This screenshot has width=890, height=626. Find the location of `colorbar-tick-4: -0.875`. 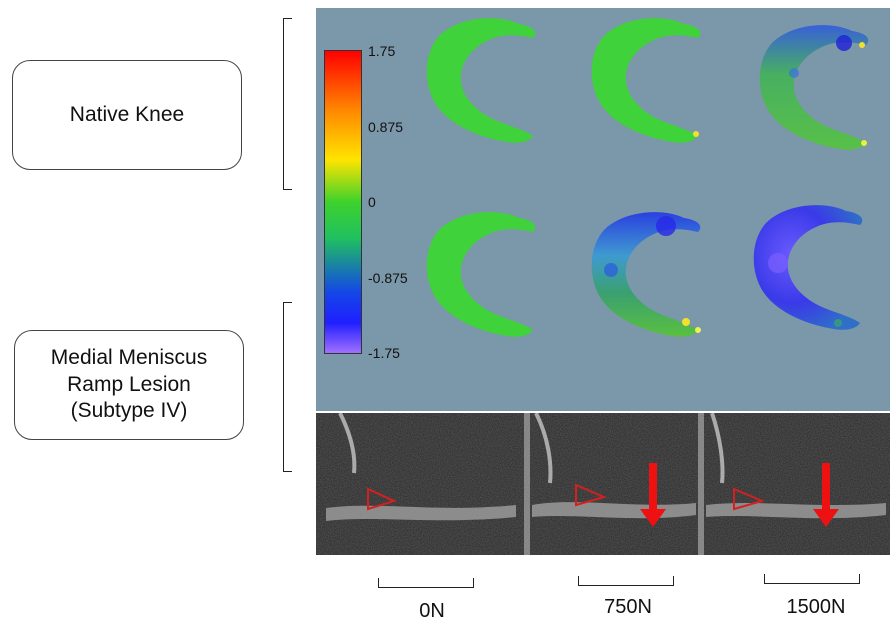

colorbar-tick-4: -0.875 is located at coordinates (388, 278).